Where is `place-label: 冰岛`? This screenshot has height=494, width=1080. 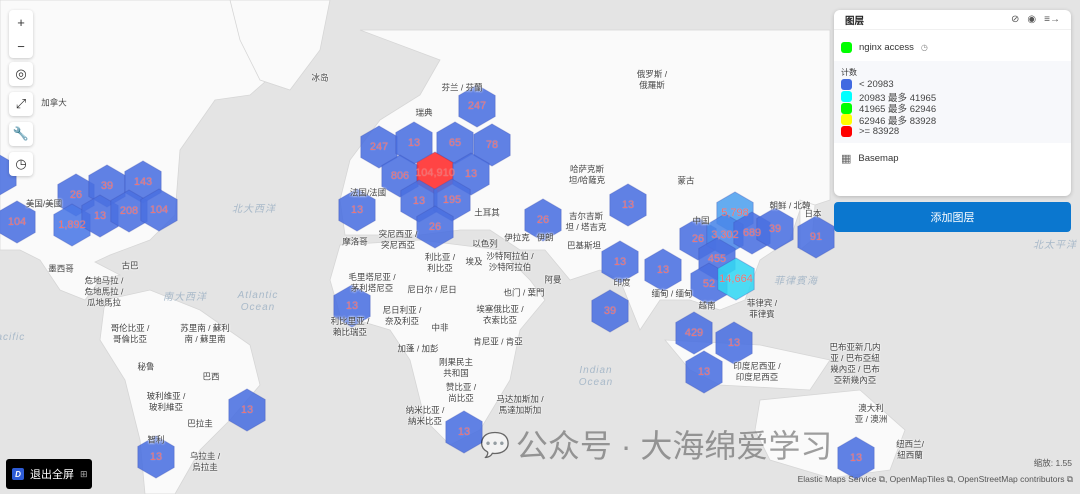 place-label: 冰岛 is located at coordinates (320, 77).